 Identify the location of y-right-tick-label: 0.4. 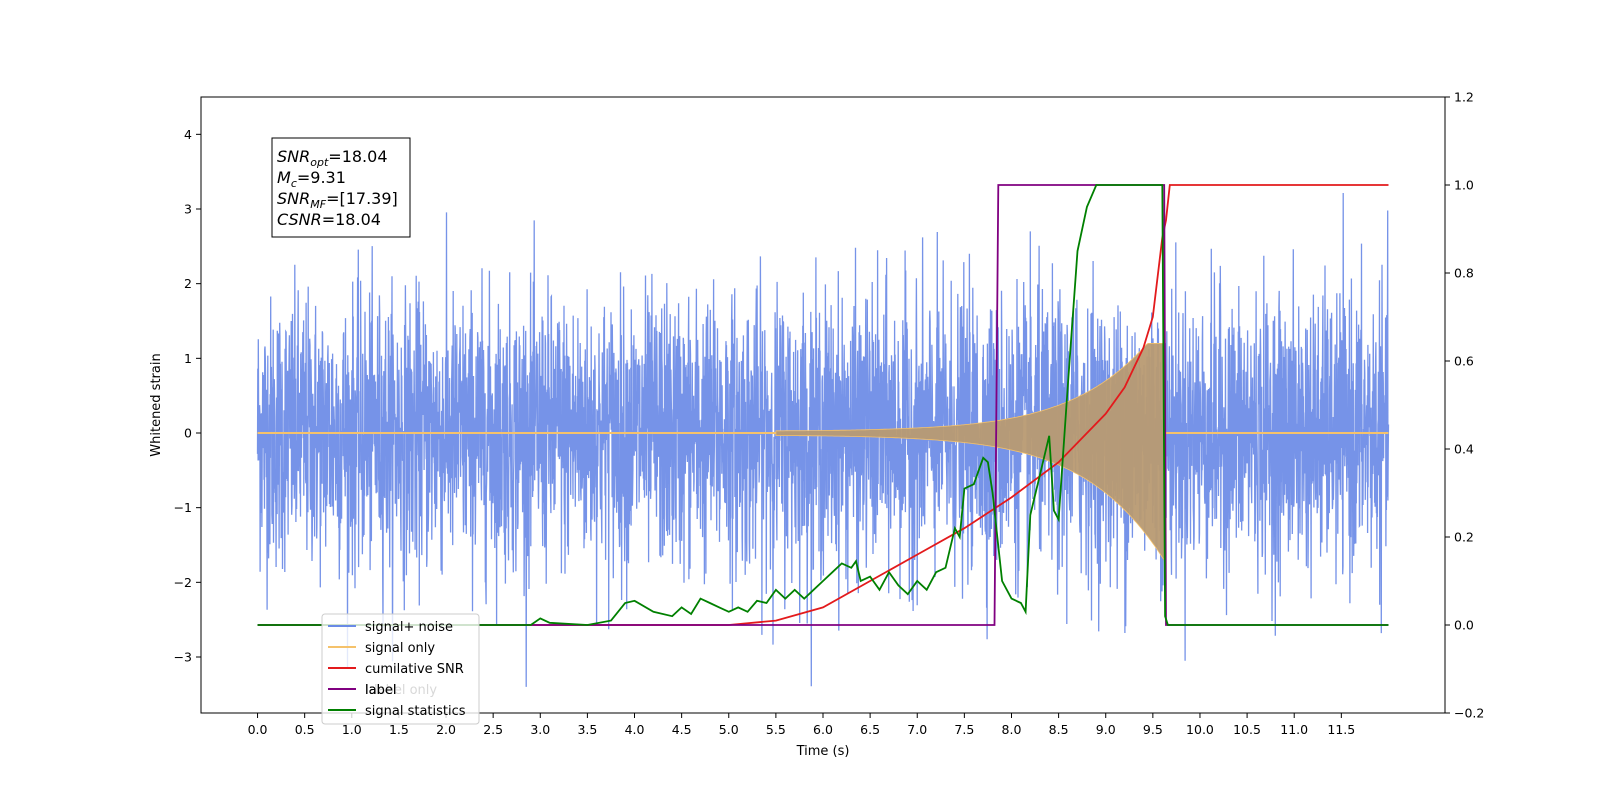
(1464, 449).